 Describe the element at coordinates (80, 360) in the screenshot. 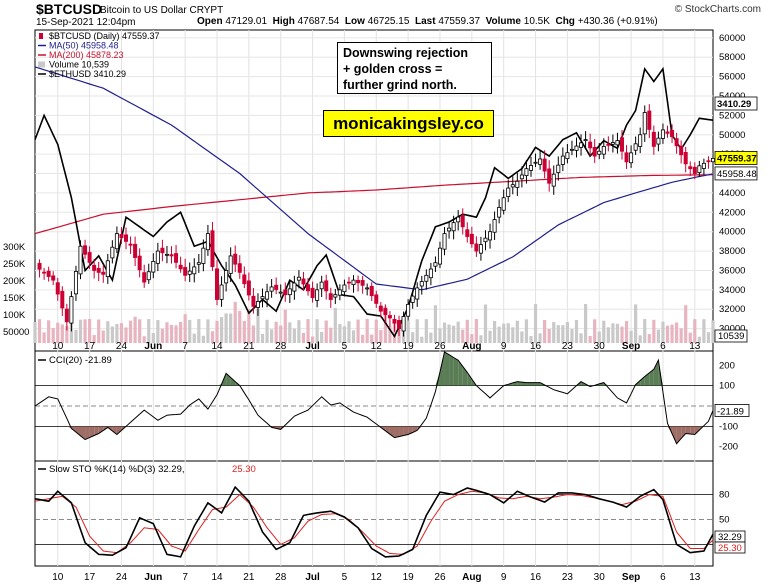

I see `cci-title: CCI(20) -21.89` at that location.